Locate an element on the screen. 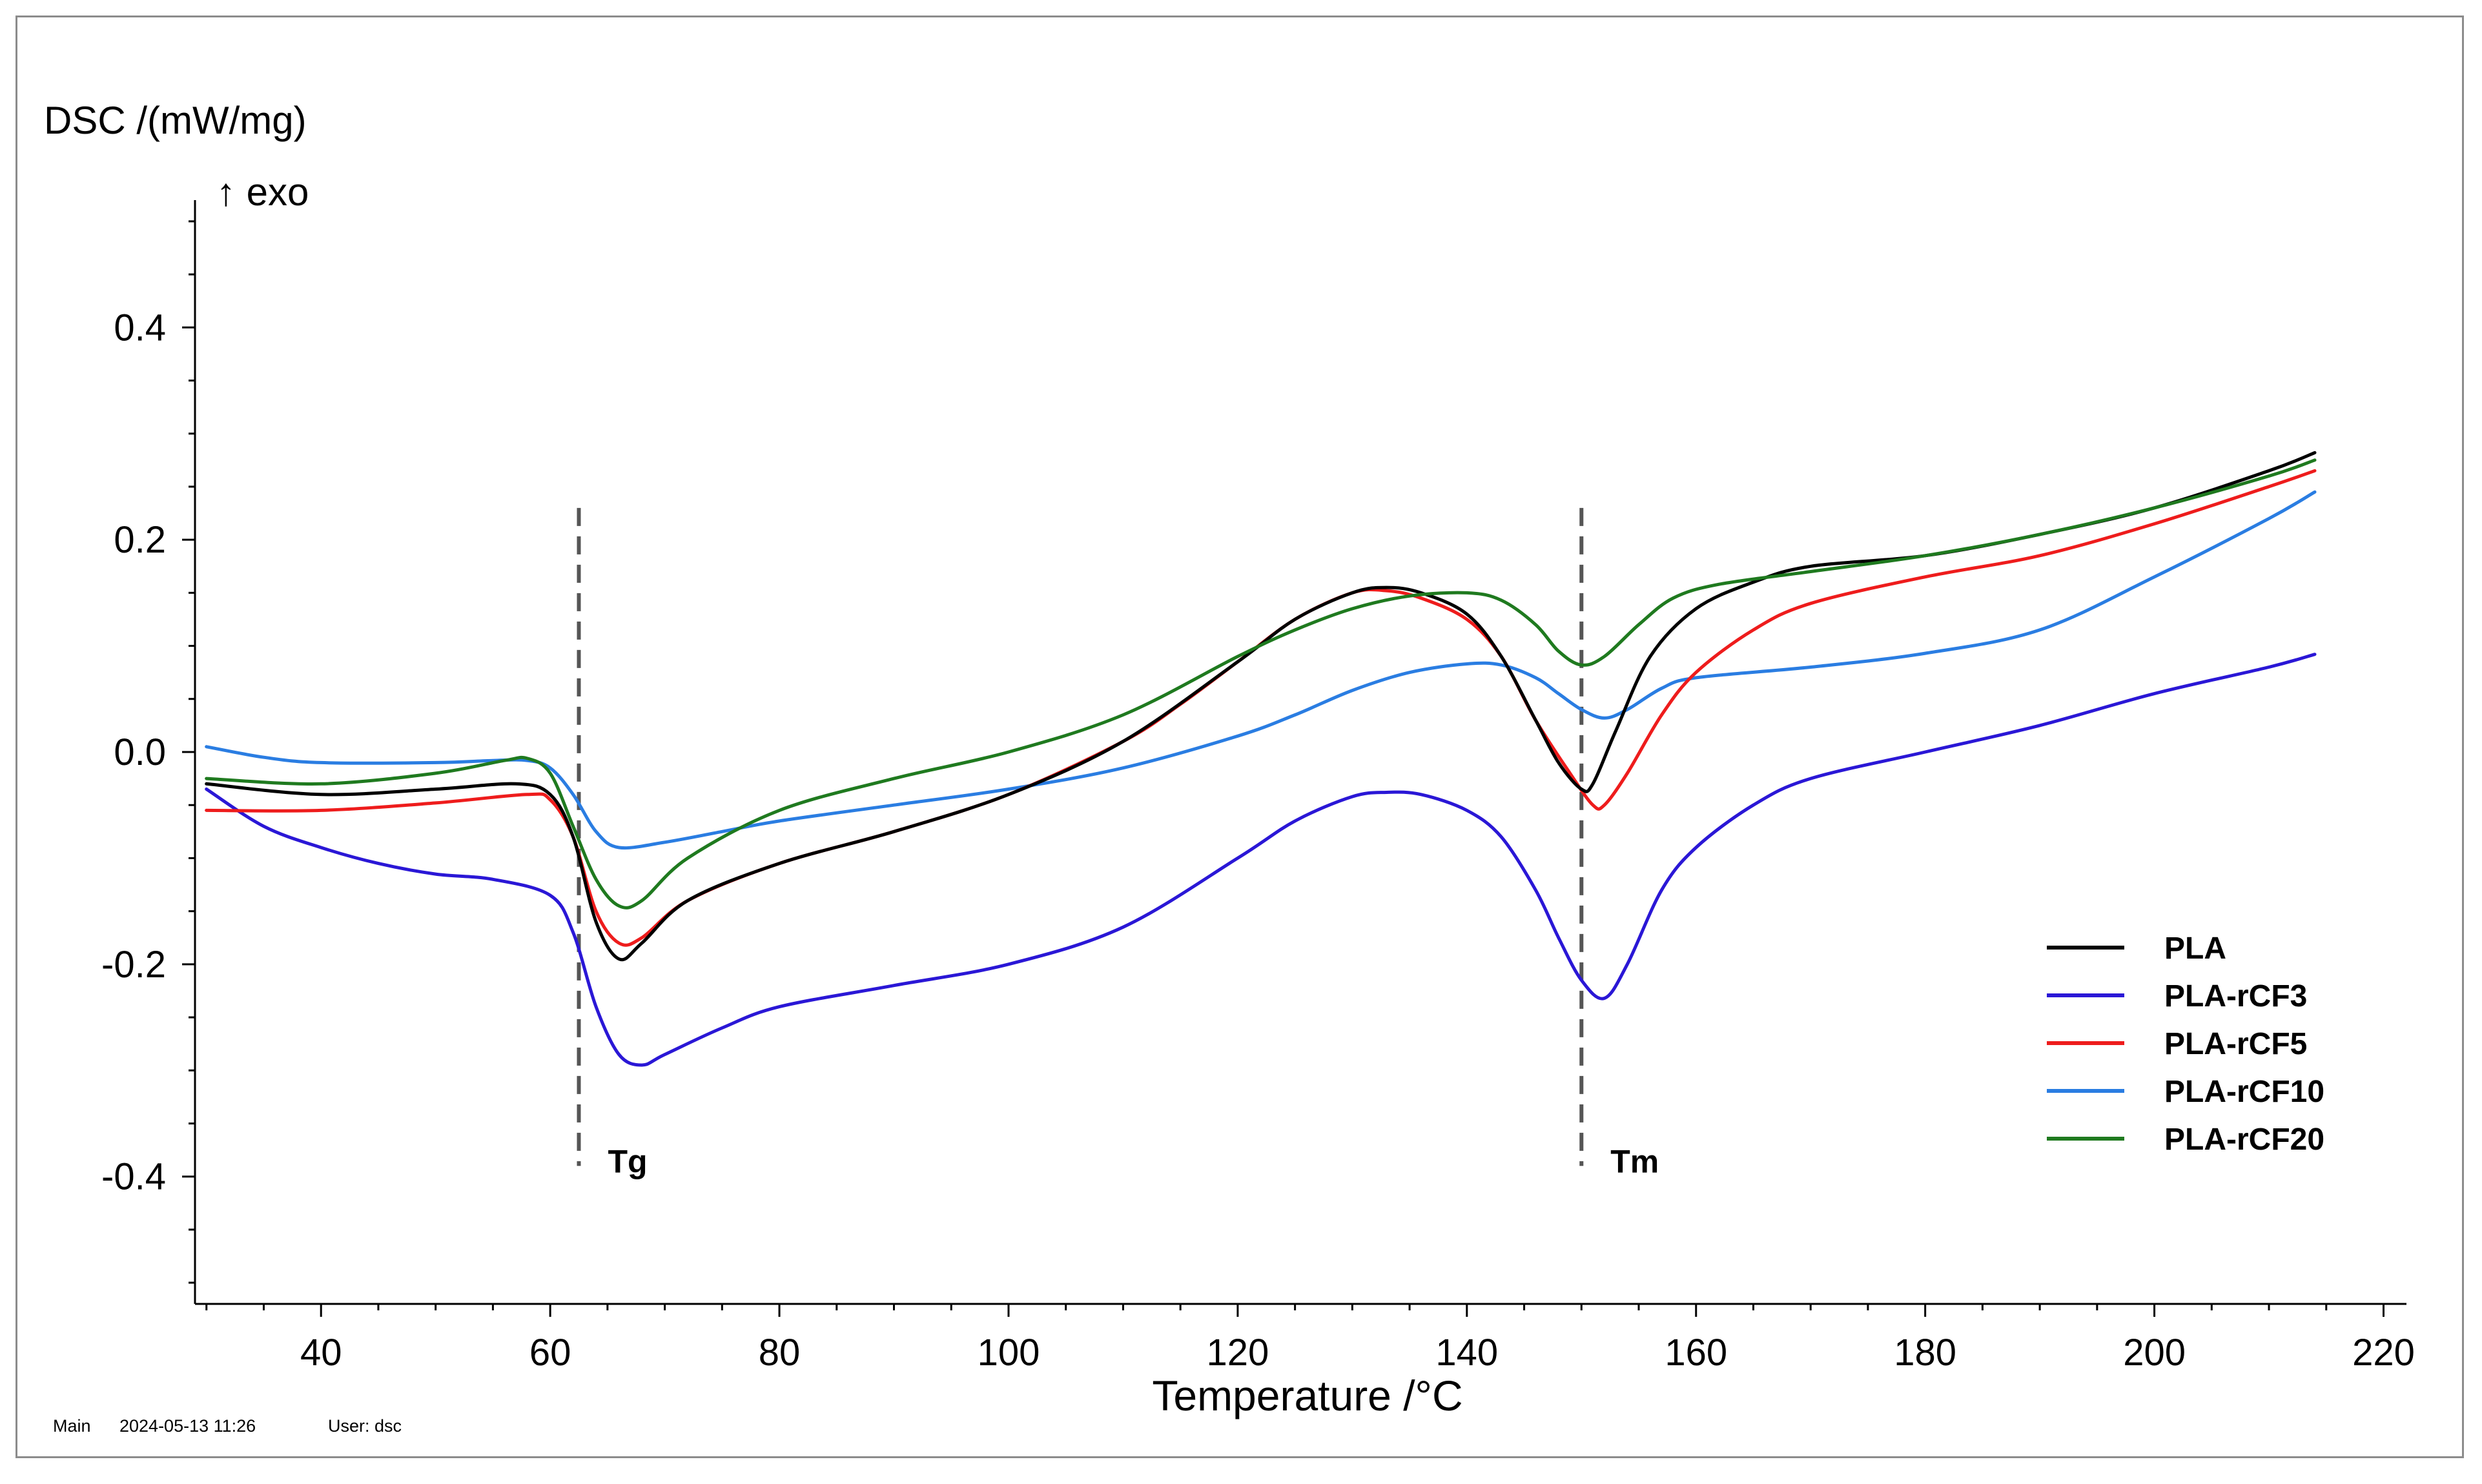 This screenshot has height=1484, width=2482. footer-user: User: dsc is located at coordinates (365, 1426).